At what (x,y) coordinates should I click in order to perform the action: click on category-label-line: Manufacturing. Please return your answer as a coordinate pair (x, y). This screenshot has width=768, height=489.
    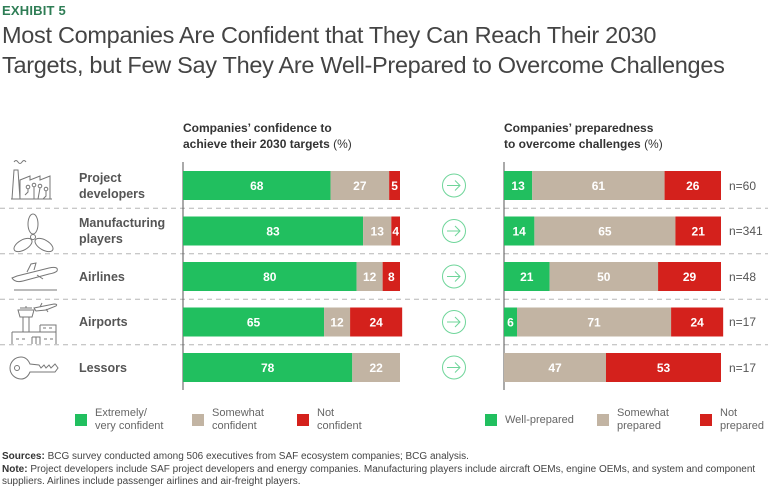
    Looking at the image, I should click on (122, 223).